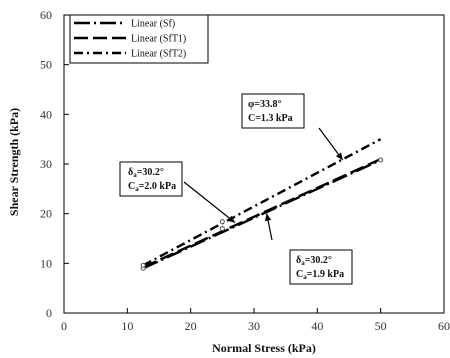  Describe the element at coordinates (46, 65) in the screenshot. I see `y-tick-label: 50` at that location.